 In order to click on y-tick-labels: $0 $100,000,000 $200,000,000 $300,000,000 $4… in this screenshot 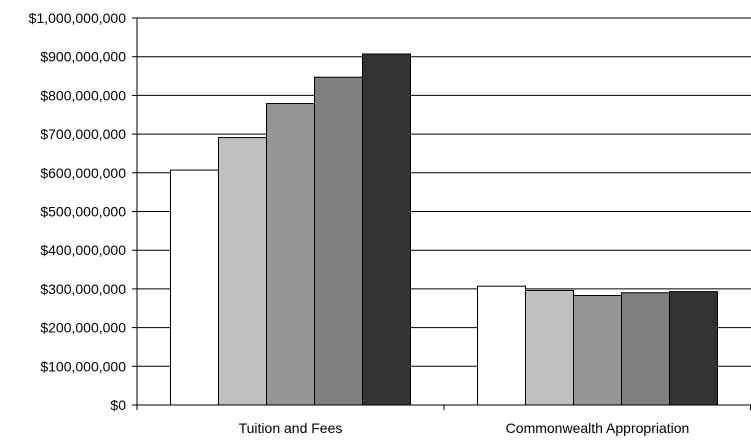, I will do `click(78, 211)`.